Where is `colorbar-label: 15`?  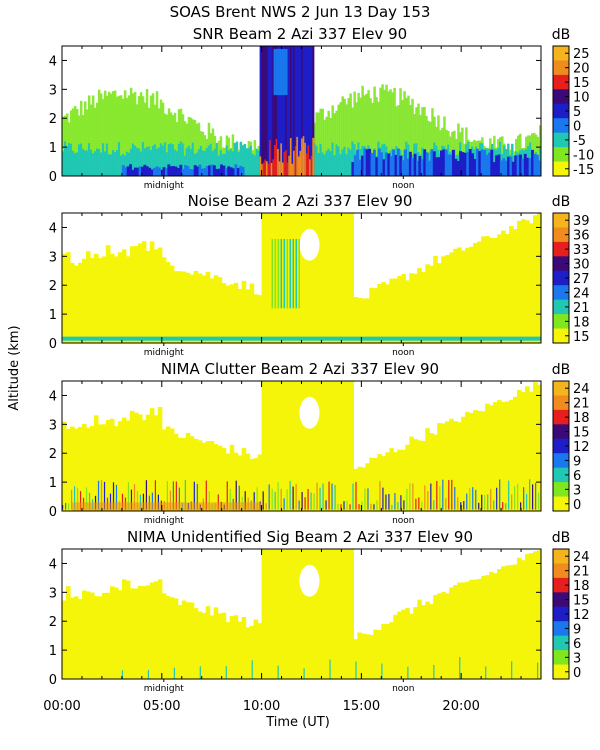
colorbar-label: 15 is located at coordinates (581, 83).